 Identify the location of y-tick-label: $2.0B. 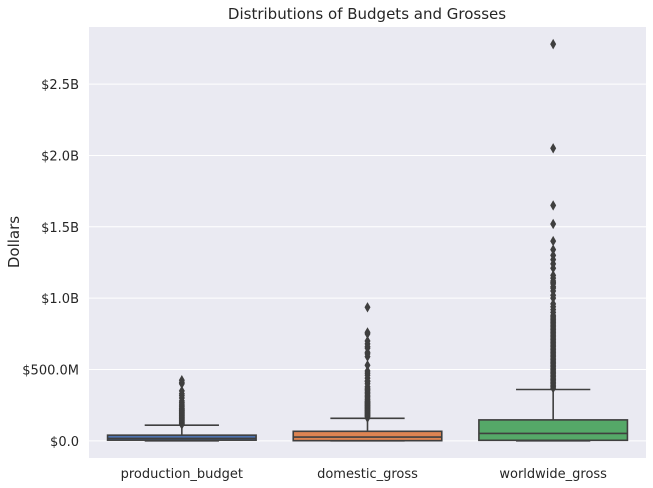
(60, 156).